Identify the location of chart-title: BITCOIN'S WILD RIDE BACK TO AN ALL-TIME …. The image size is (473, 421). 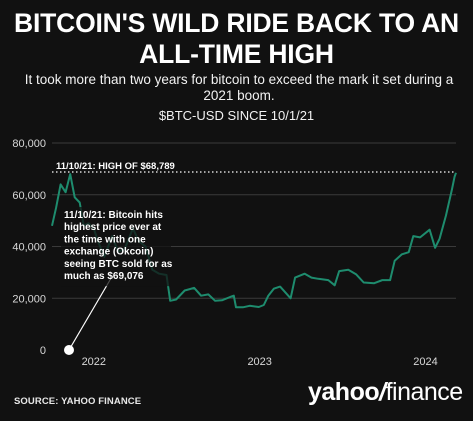
(236, 39).